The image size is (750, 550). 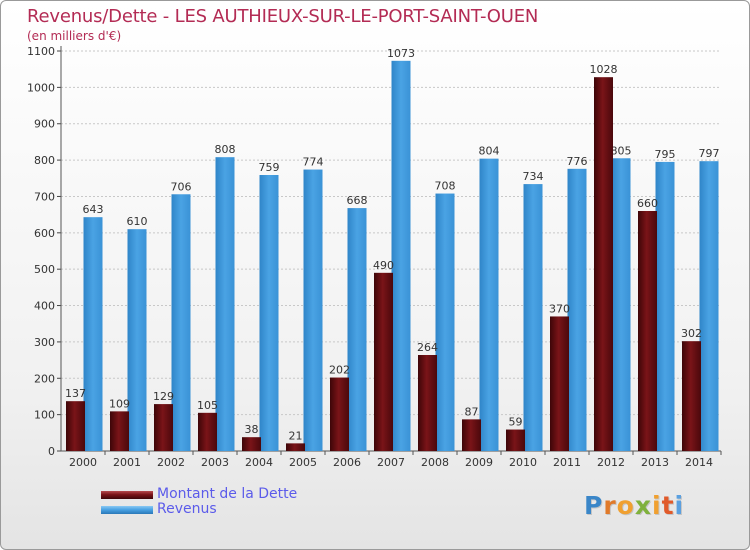 What do you see at coordinates (472, 411) in the screenshot?
I see `data-label-debt: 87` at bounding box center [472, 411].